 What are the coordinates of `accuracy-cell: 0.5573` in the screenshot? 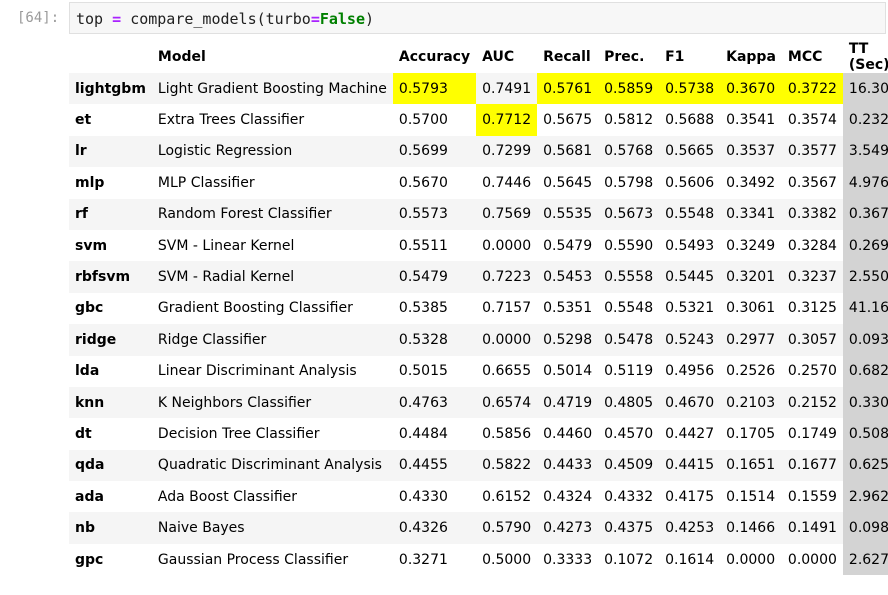 It's located at (434, 214).